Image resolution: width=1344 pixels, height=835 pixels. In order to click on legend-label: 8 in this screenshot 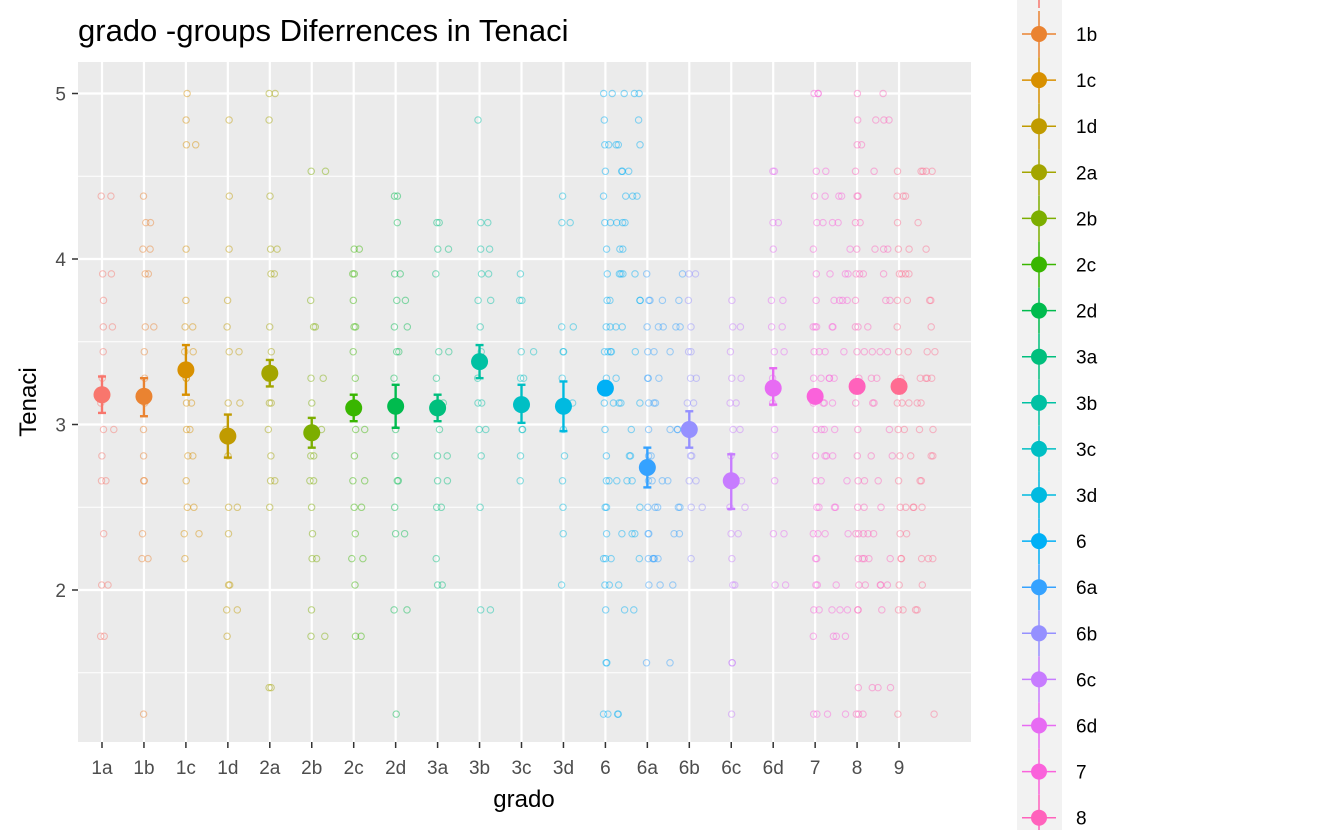, I will do `click(1081, 819)`.